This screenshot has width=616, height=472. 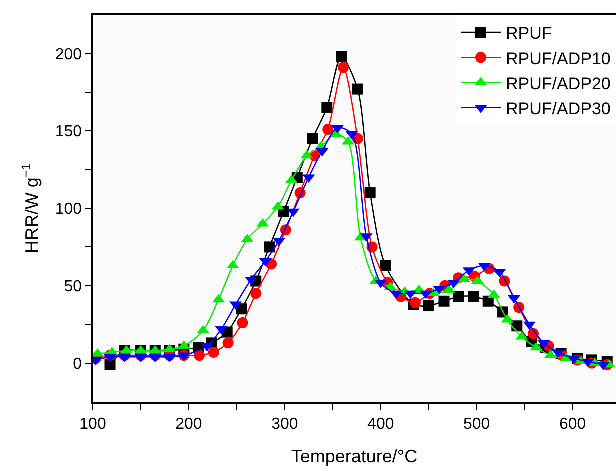 I want to click on x-tick-label: 200, so click(x=189, y=424).